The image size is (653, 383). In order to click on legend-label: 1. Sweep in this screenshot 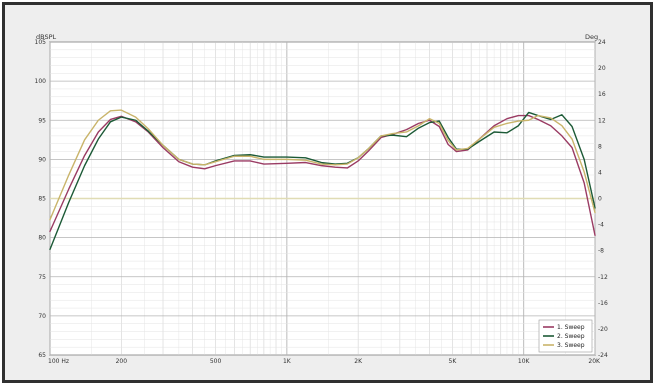, I will do `click(571, 327)`.